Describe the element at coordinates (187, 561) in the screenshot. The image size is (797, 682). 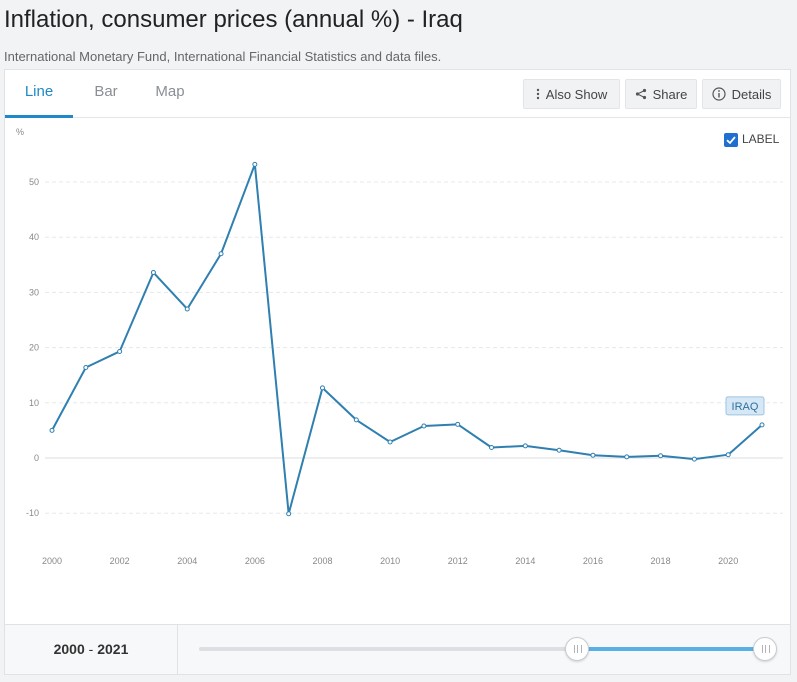
I see `x-tick-label: 2004` at that location.